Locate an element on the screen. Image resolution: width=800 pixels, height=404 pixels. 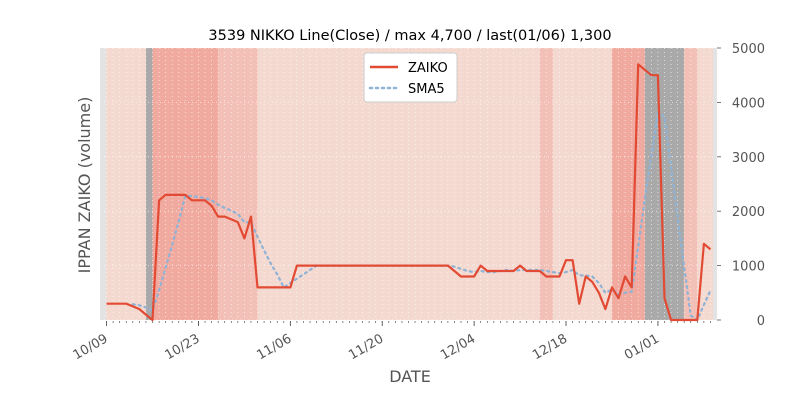
x-axis-label: DATE is located at coordinates (410, 376).